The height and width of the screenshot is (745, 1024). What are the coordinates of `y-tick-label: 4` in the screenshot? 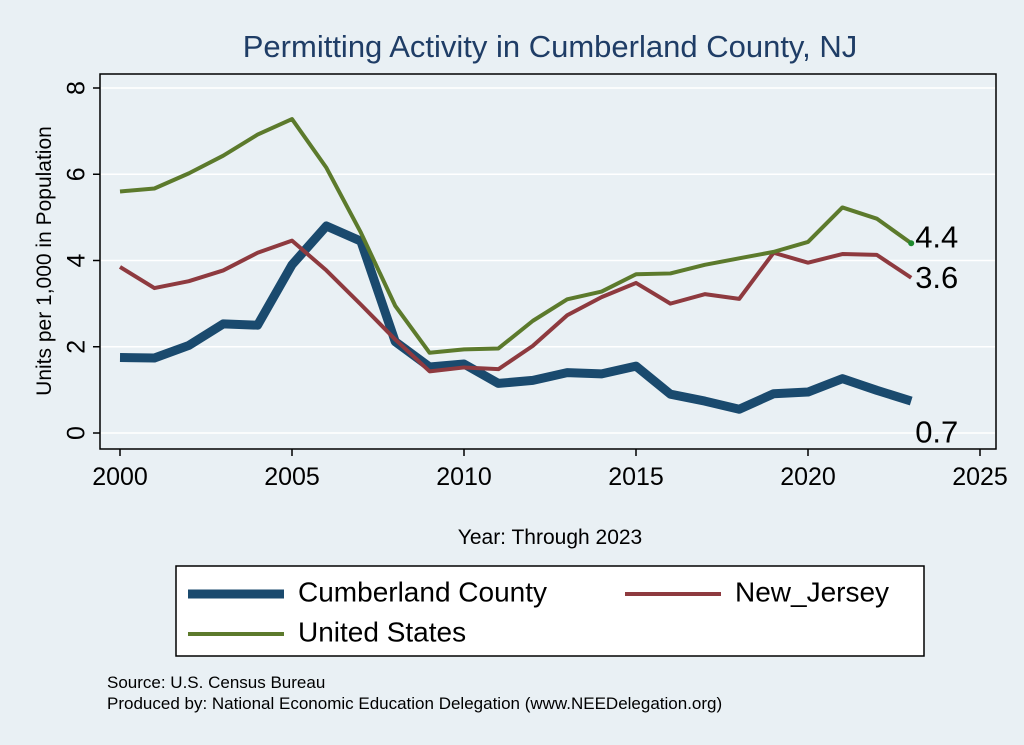 It's located at (77, 260).